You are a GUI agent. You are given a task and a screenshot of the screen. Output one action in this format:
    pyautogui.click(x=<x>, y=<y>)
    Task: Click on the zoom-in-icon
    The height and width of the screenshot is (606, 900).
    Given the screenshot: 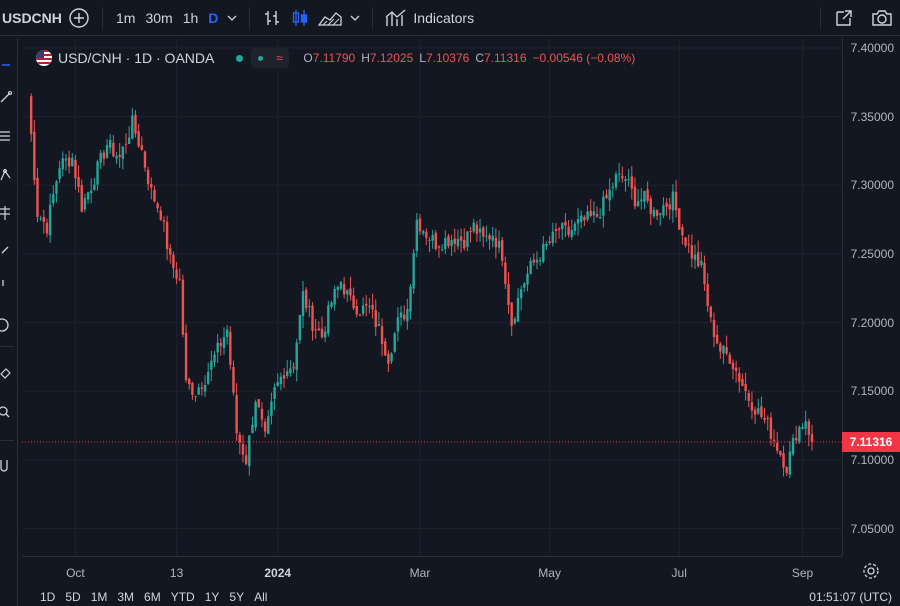 What is the action you would take?
    pyautogui.click(x=7, y=413)
    